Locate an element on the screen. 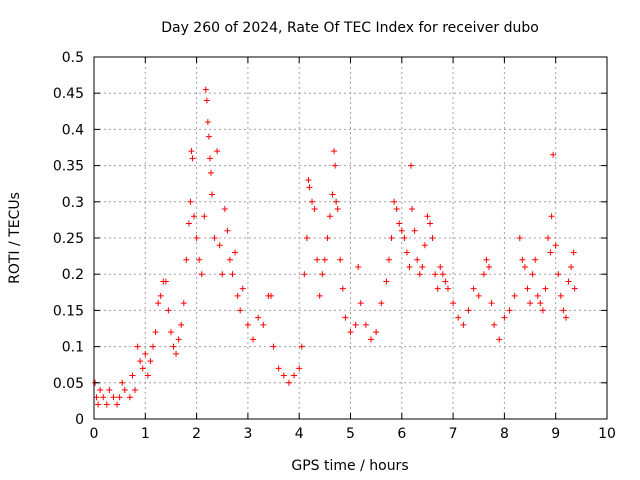 The image size is (640, 480). x-tick-label: 5 is located at coordinates (350, 434).